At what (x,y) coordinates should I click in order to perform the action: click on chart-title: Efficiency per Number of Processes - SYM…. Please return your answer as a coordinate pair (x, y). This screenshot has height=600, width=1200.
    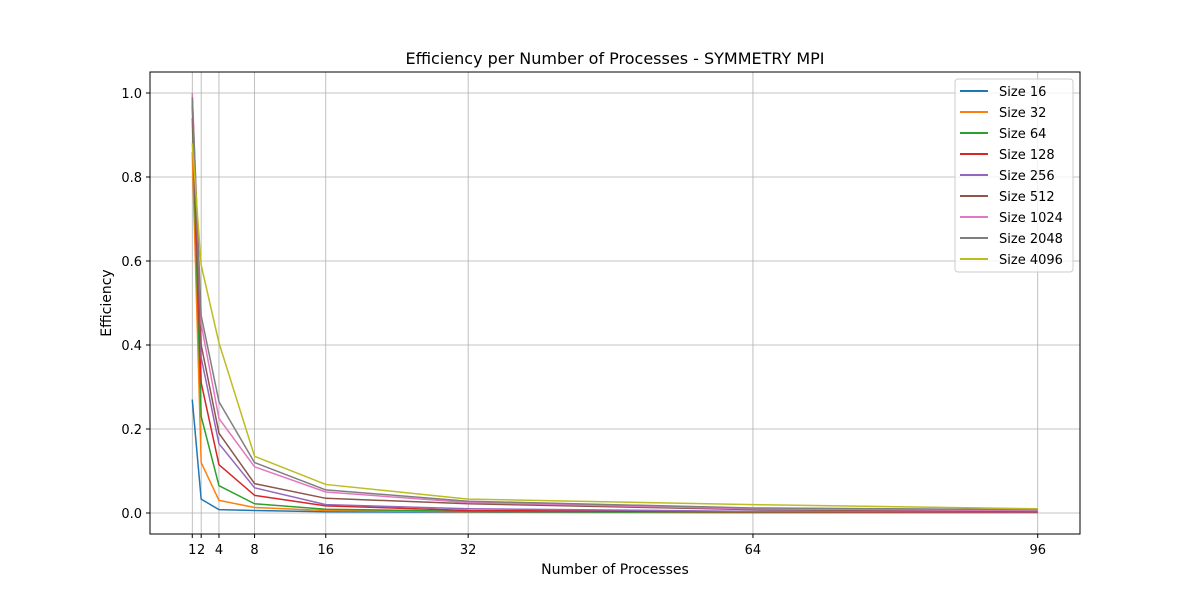
    Looking at the image, I should click on (614, 58).